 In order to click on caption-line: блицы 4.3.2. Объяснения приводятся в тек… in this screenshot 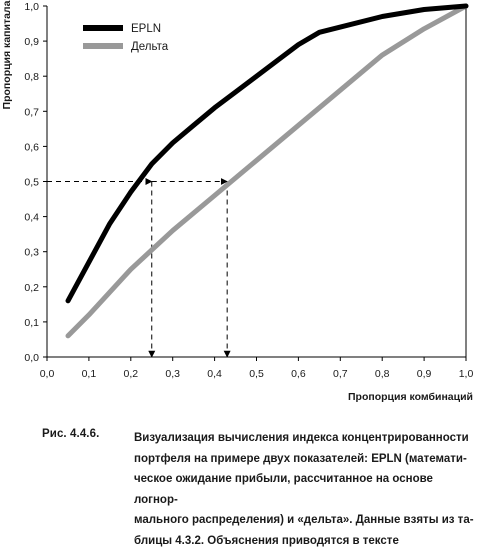, I will do `click(305, 541)`.